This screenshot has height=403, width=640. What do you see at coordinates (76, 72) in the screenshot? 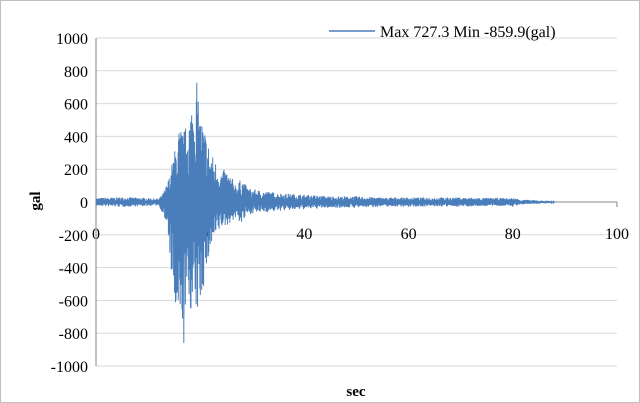
I see `y-tick-label: 800` at bounding box center [76, 72].